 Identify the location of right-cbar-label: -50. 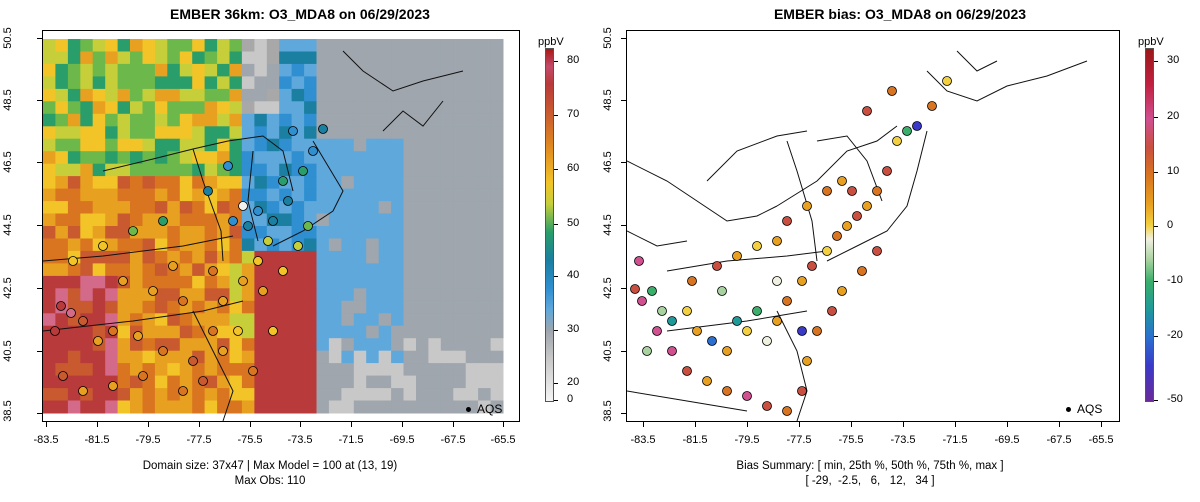
(1175, 399).